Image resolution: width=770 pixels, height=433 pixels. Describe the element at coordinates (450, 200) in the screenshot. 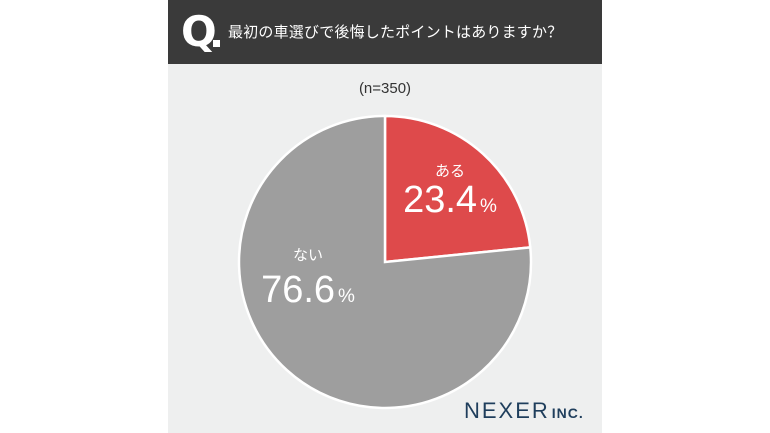

I see `slice-value-yes: 23.4%` at that location.